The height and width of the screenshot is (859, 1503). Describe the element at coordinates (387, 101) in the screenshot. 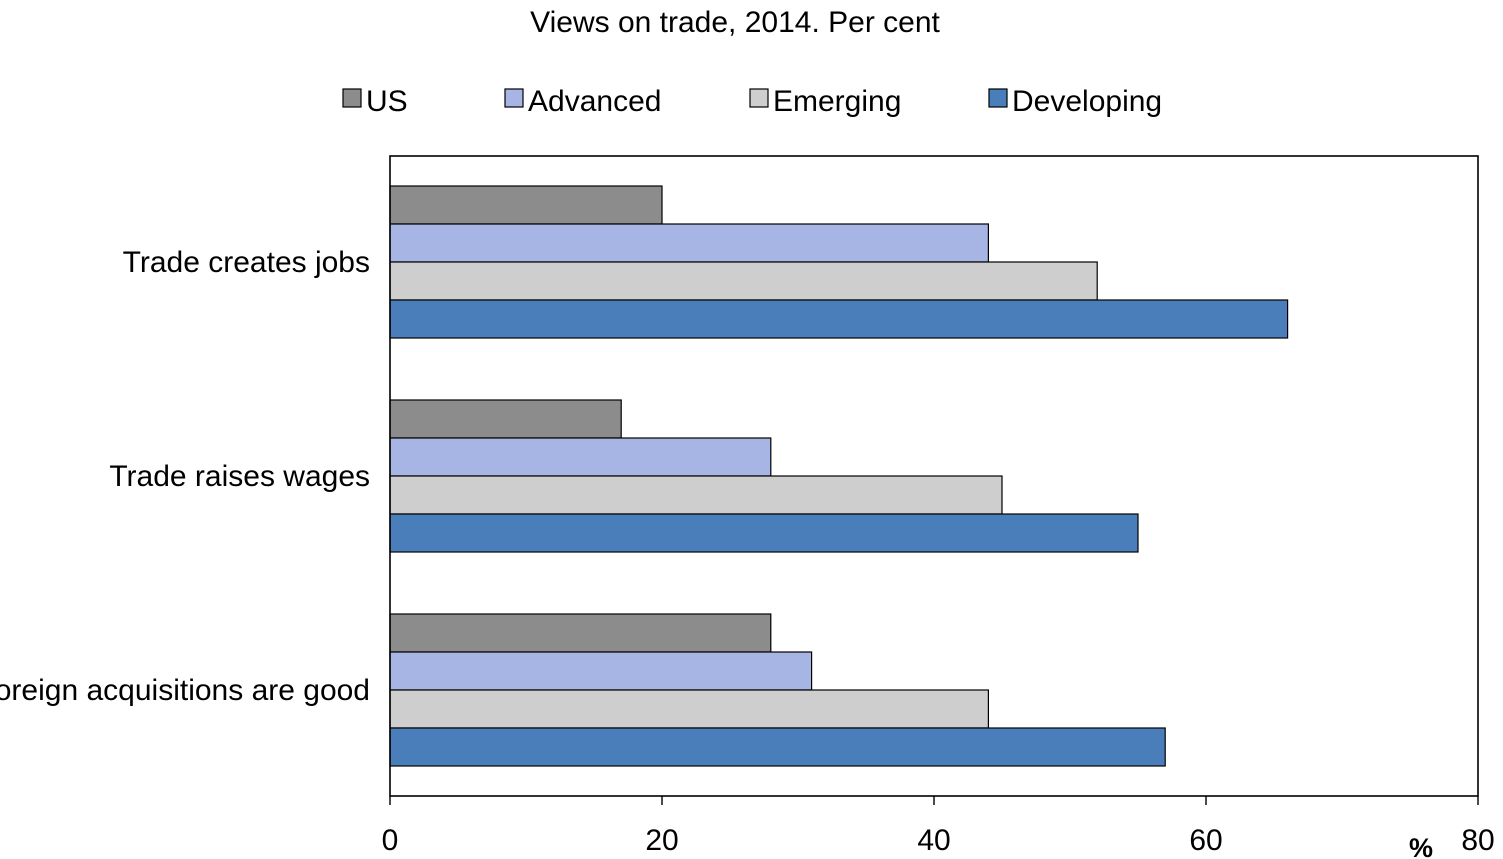

I see `legend-label-us: US` at that location.